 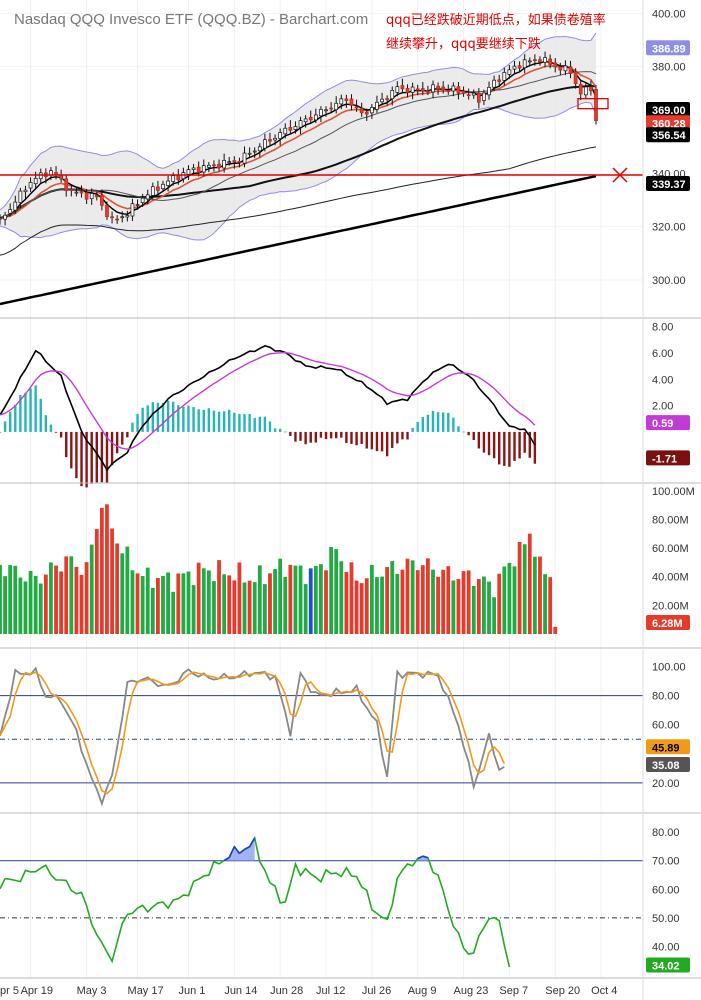 What do you see at coordinates (286, 991) in the screenshot?
I see `x-tick-label: Jun 28` at bounding box center [286, 991].